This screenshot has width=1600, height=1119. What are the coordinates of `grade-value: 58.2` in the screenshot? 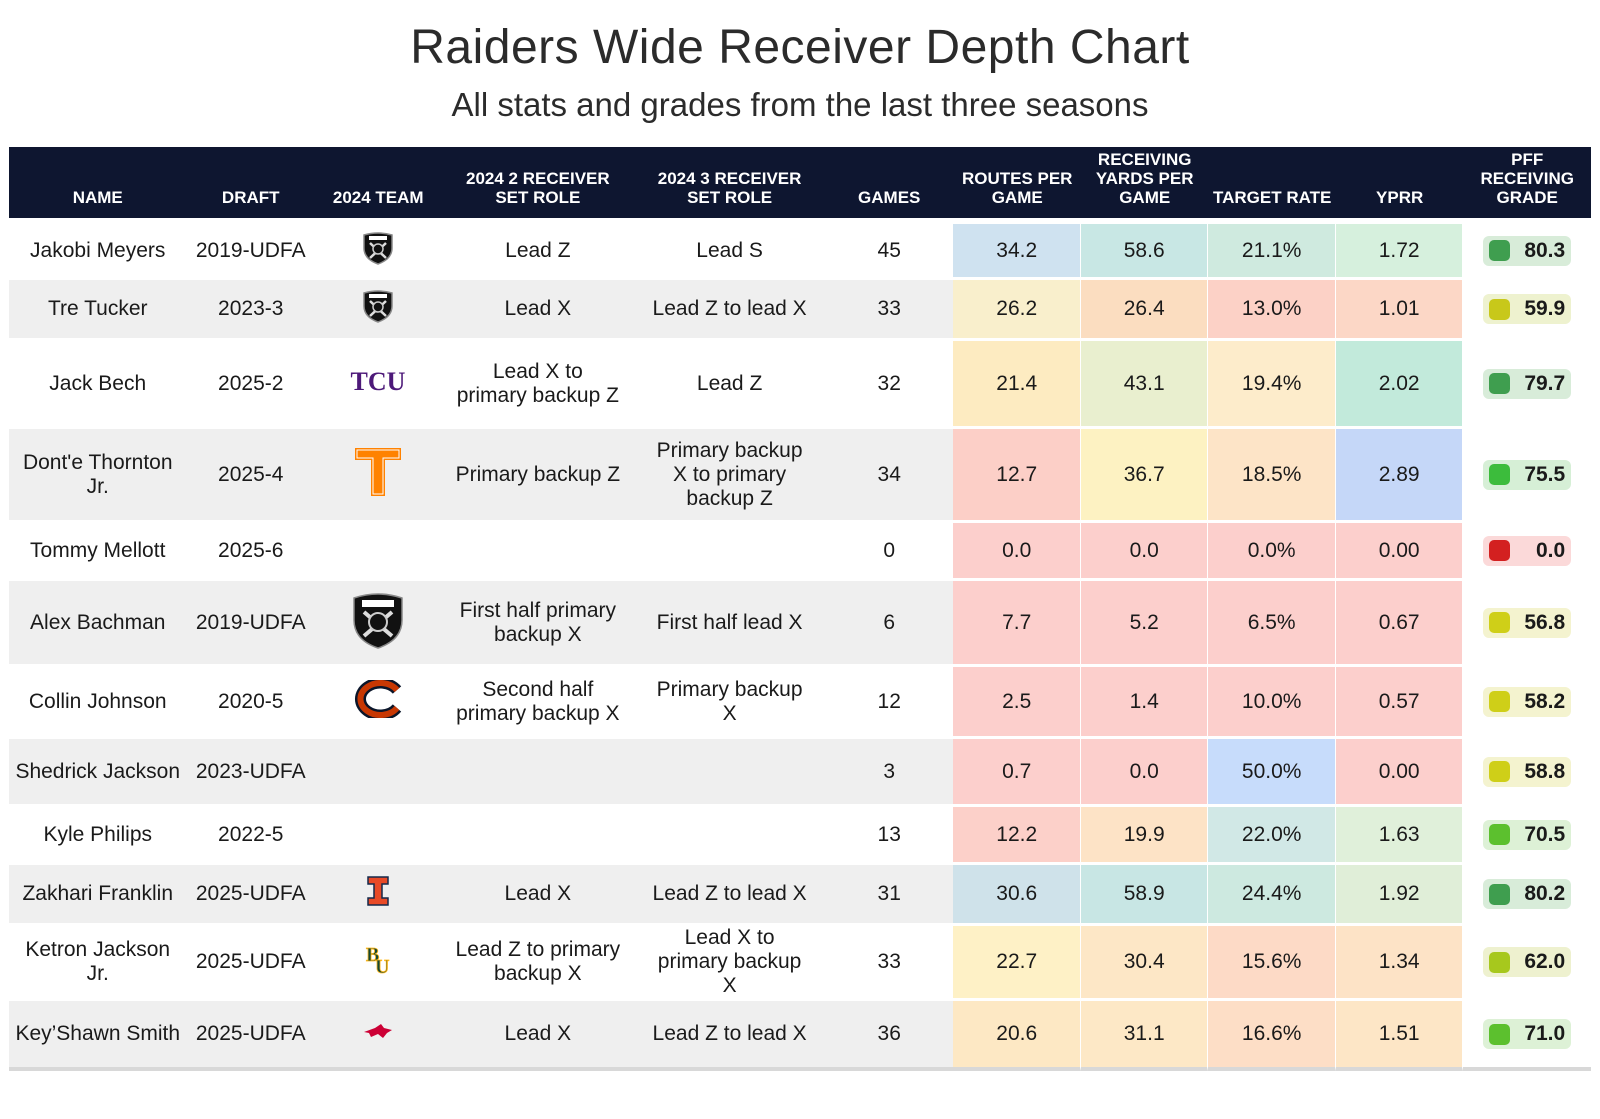 It's located at (1545, 701).